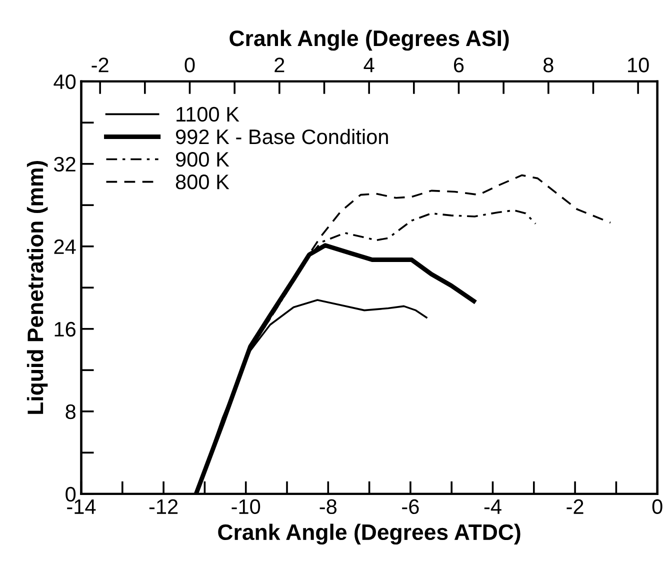  Describe the element at coordinates (246, 506) in the screenshot. I see `x-tick-label: -10` at that location.